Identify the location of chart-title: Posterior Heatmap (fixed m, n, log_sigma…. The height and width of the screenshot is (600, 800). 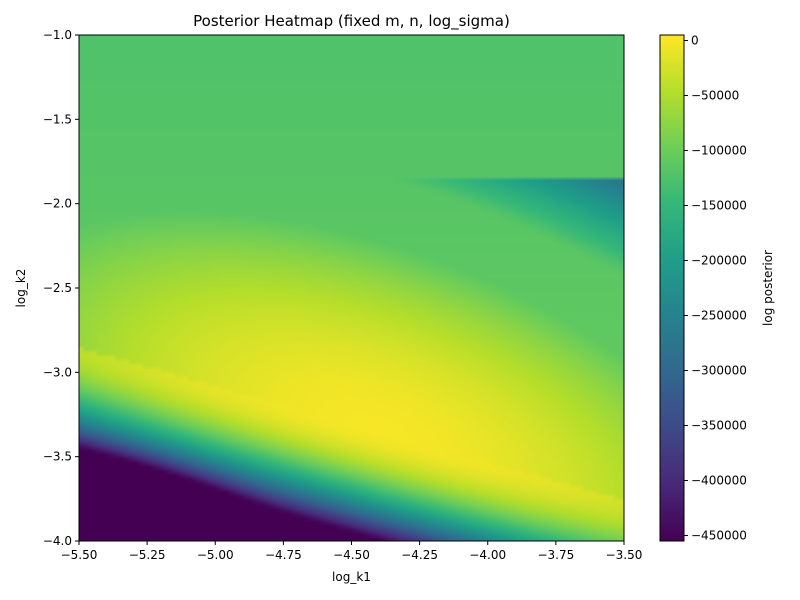
(351, 21).